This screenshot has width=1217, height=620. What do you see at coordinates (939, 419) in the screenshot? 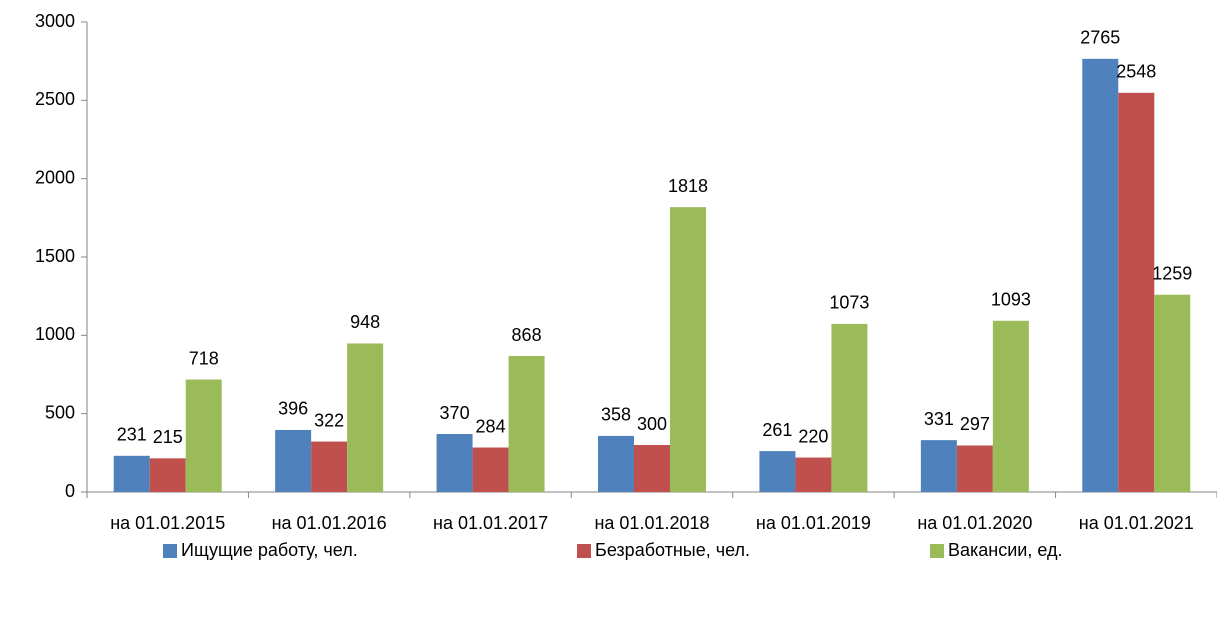
I see `data-label: 331` at bounding box center [939, 419].